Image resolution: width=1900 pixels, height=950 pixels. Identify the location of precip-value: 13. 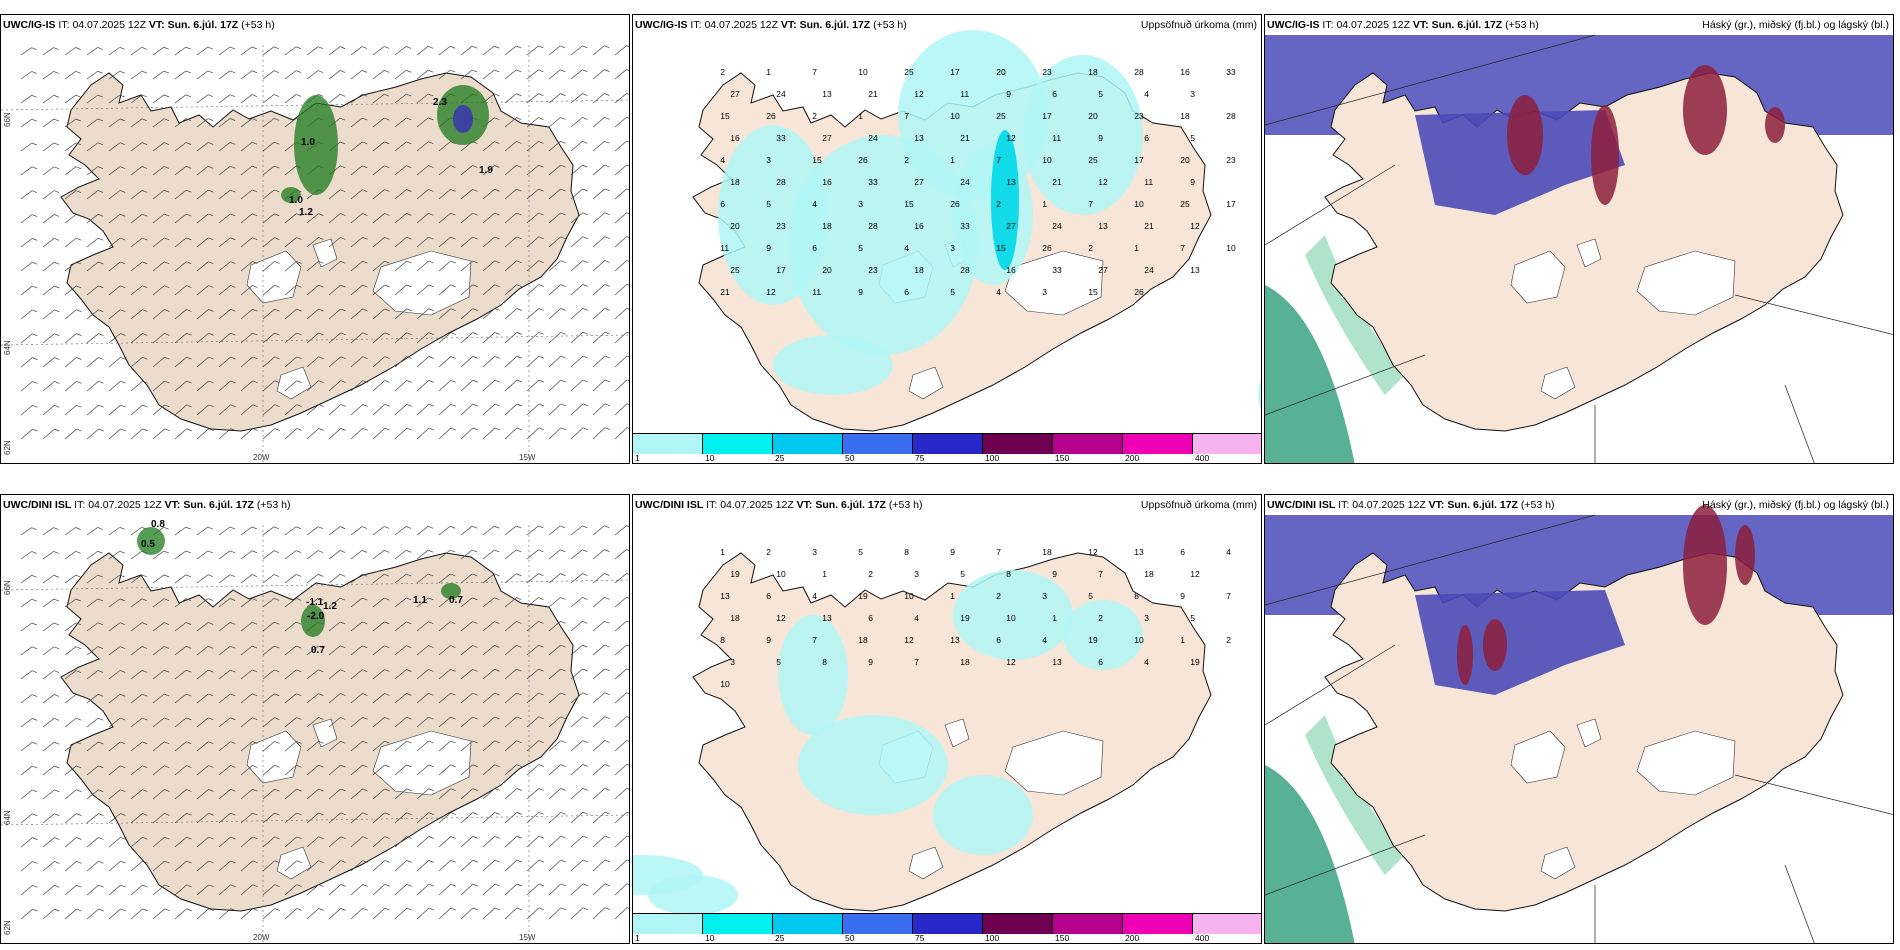
(1057, 662).